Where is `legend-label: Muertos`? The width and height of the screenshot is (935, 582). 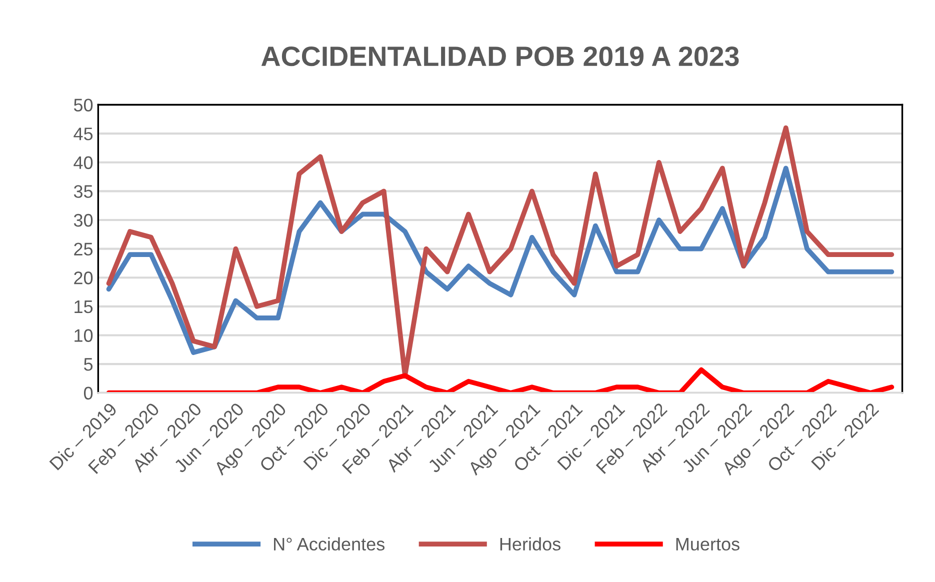 legend-label: Muertos is located at coordinates (708, 544).